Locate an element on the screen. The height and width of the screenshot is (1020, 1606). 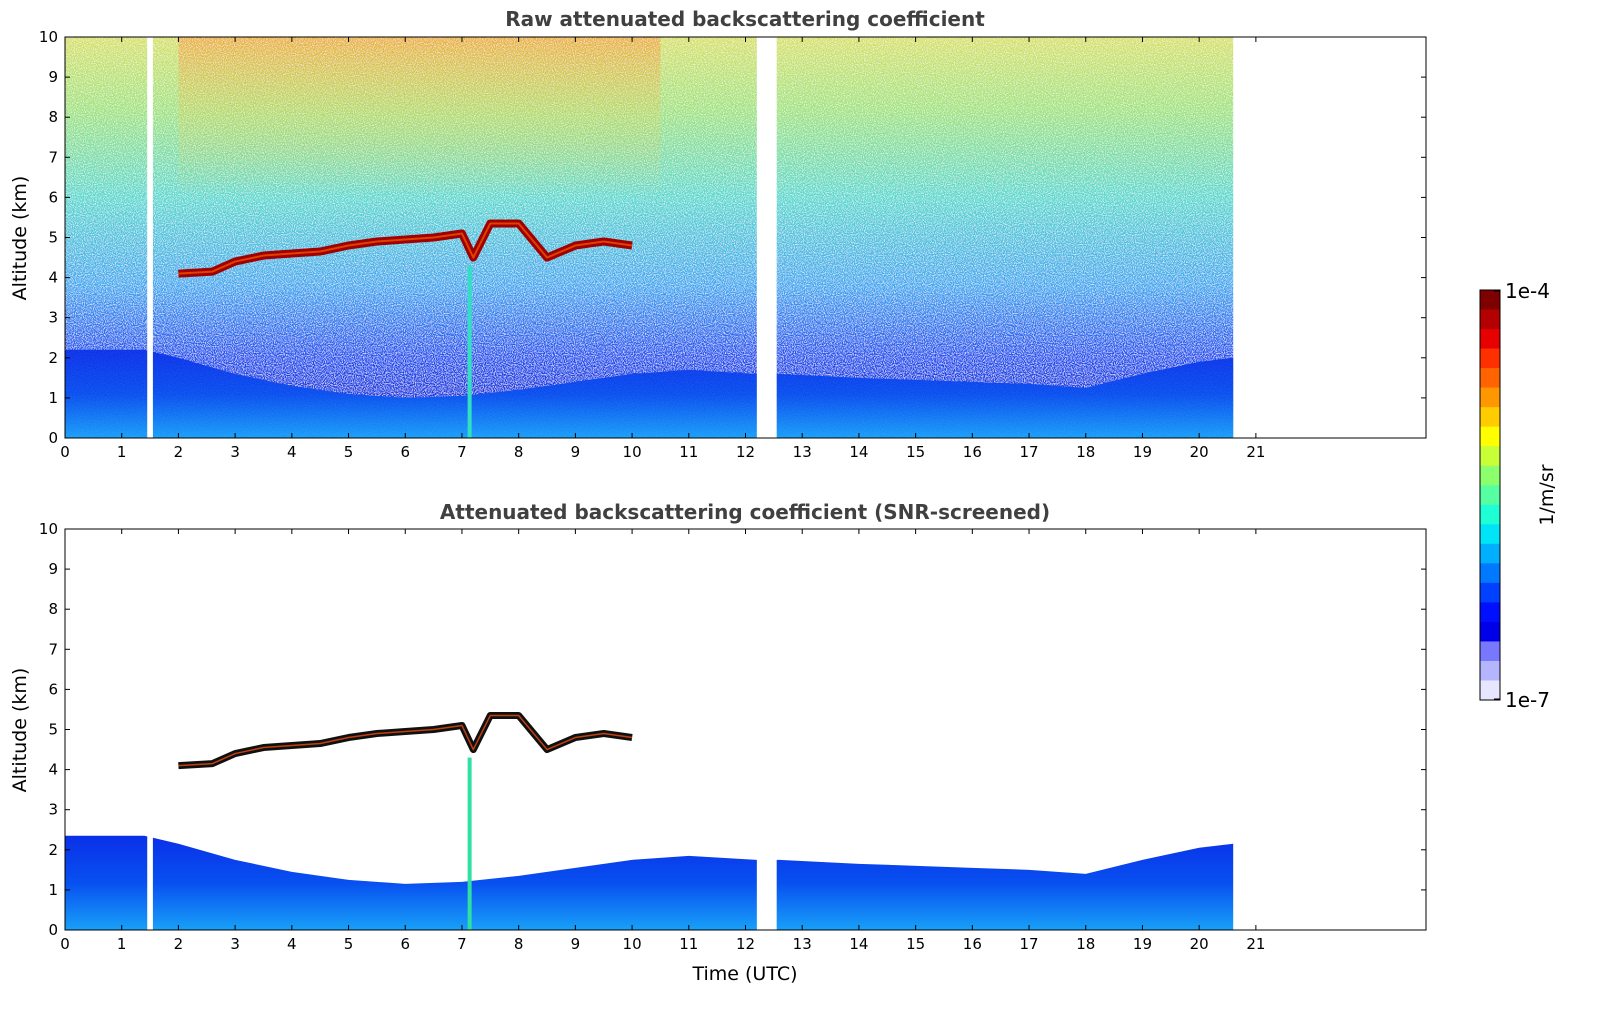
raw-warm-region is located at coordinates (419, 117).